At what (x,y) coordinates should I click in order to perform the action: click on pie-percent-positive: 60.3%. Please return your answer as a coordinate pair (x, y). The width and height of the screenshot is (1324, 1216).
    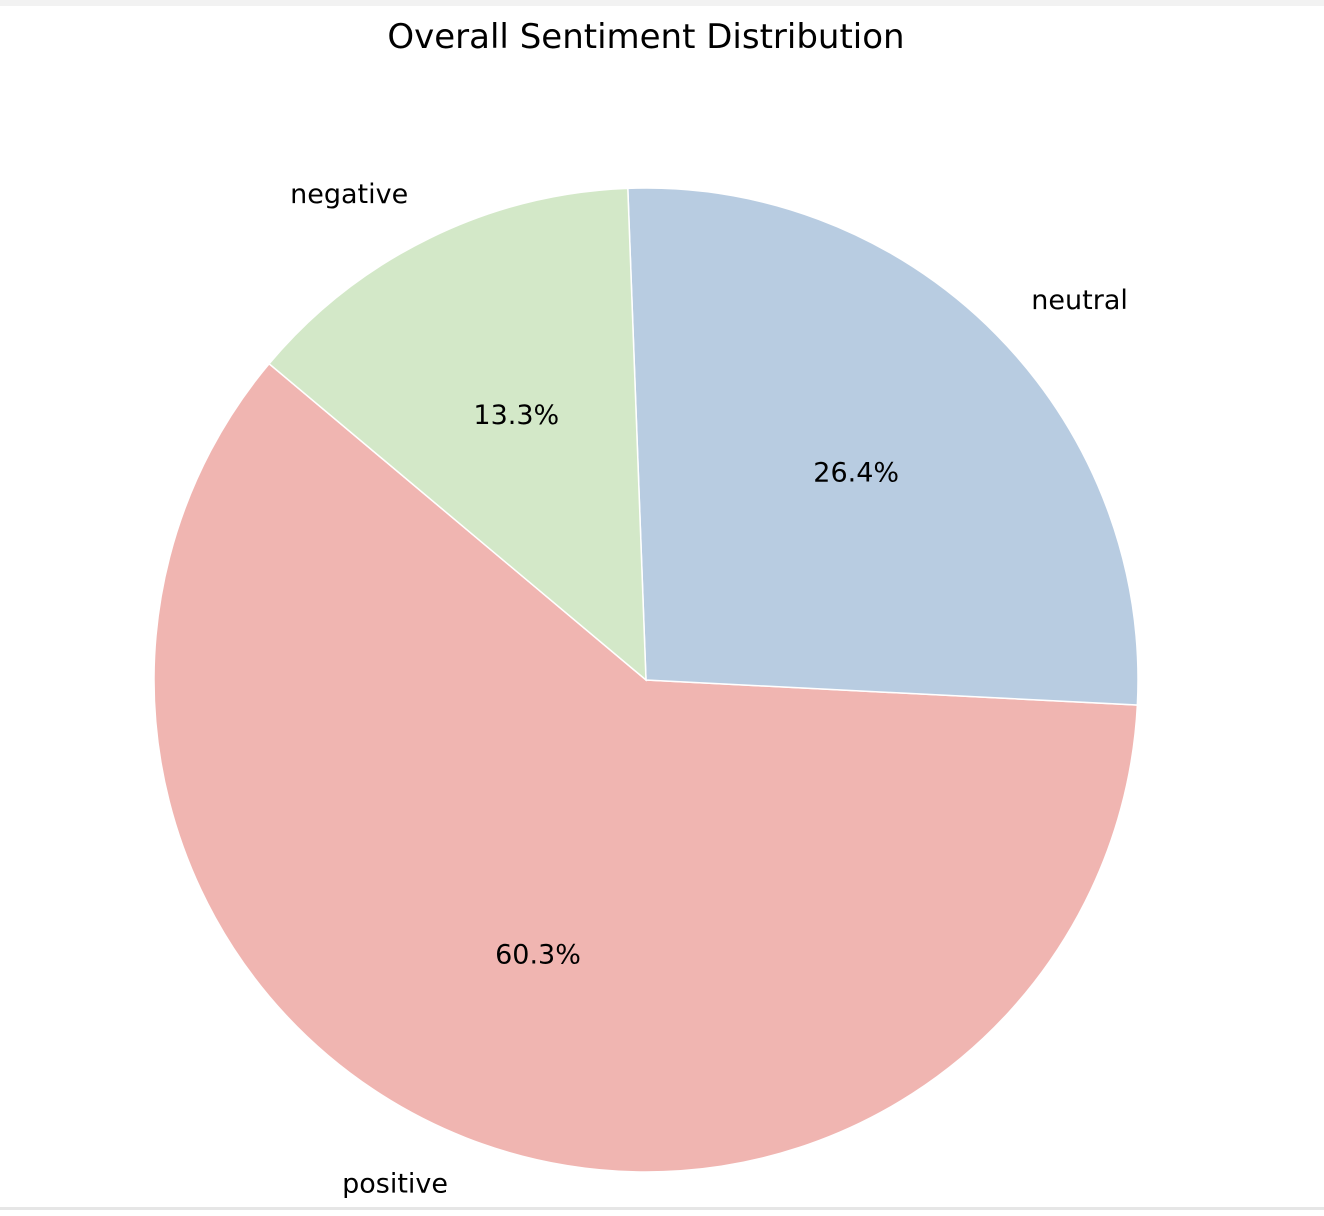
    Looking at the image, I should click on (538, 955).